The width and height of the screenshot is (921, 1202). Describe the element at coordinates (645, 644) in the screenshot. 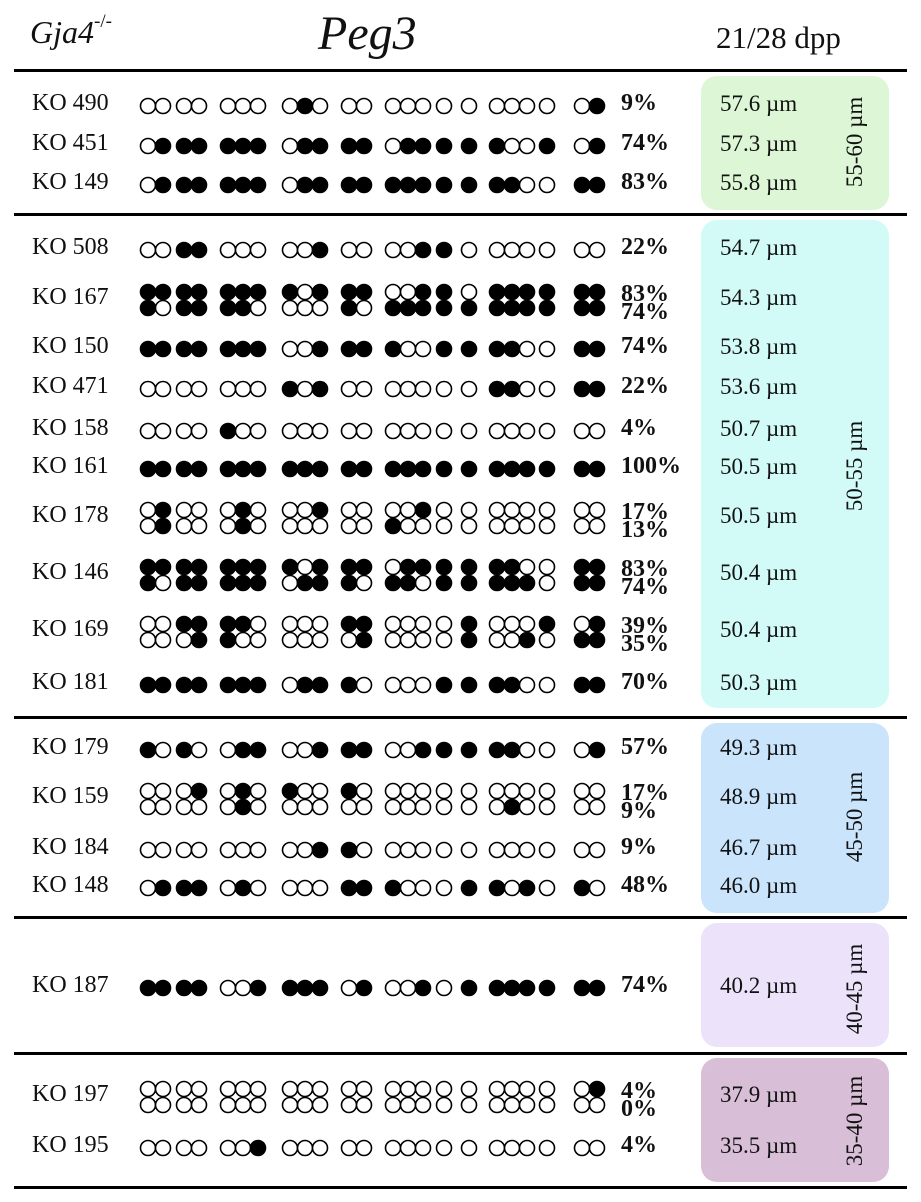

I see `methylation-percent: 35%` at that location.